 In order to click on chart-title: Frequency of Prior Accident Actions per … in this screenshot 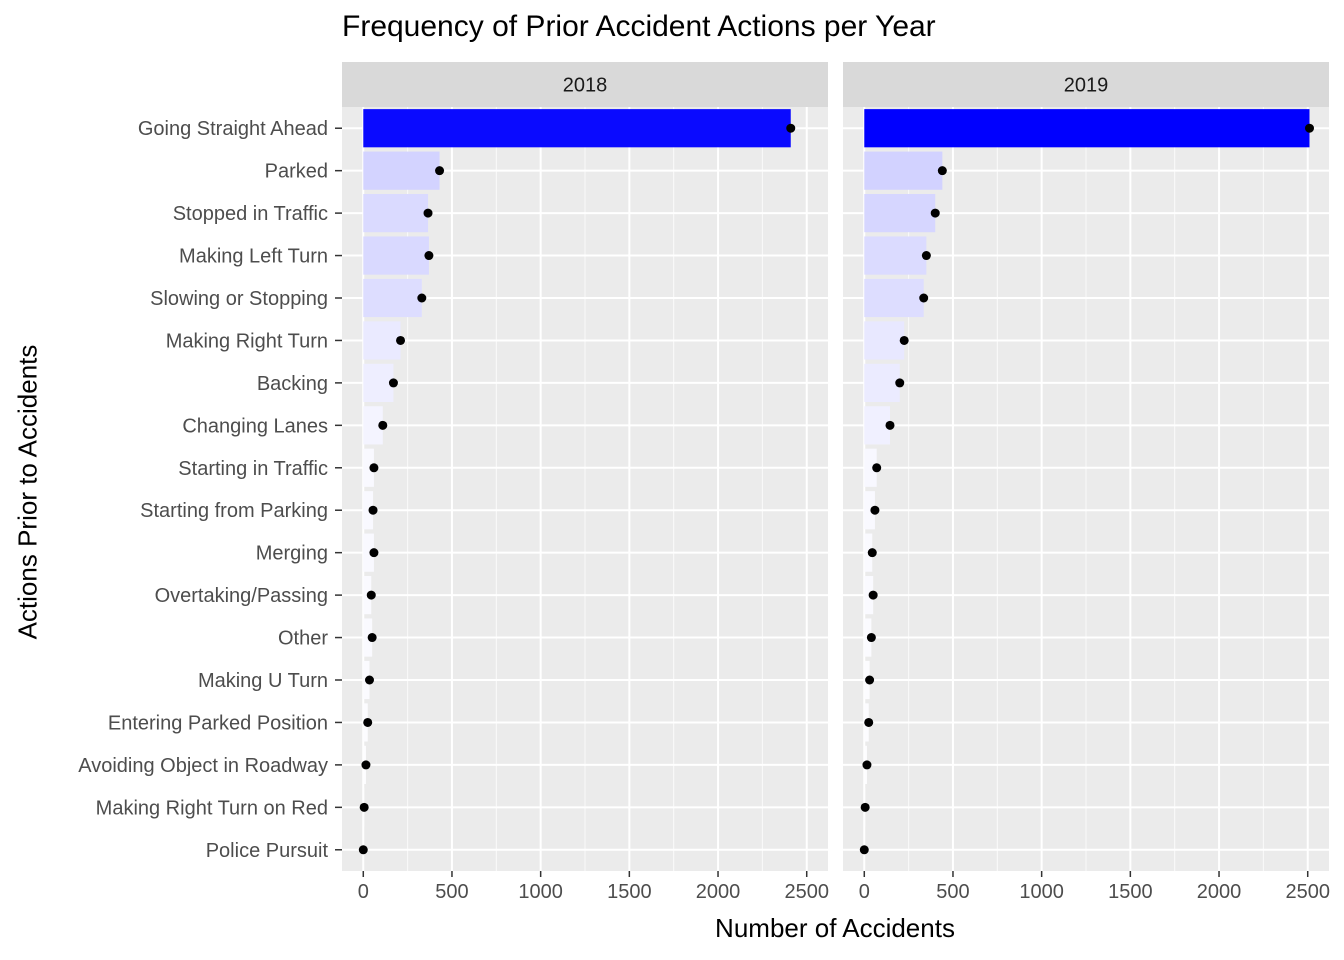, I will do `click(639, 26)`.